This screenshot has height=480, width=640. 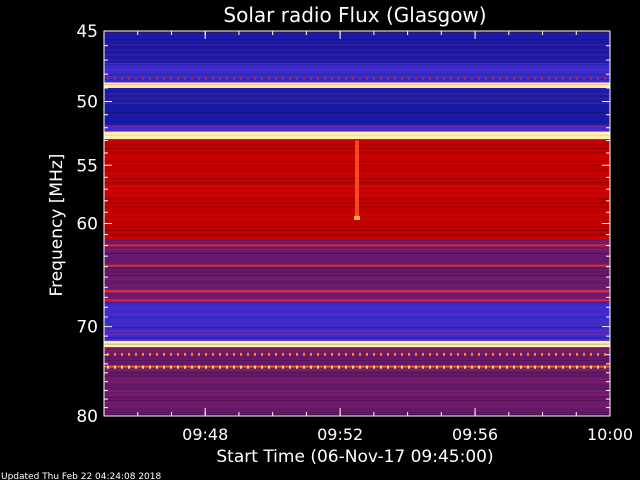 I want to click on y-tick-label: 80, so click(x=87, y=417).